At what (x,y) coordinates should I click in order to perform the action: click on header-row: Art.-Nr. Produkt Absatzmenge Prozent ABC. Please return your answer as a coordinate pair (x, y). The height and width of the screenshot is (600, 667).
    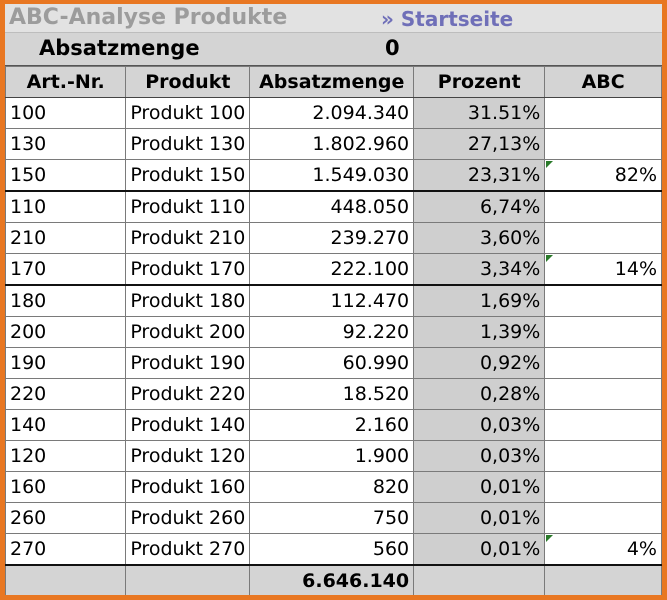
    Looking at the image, I should click on (333, 82).